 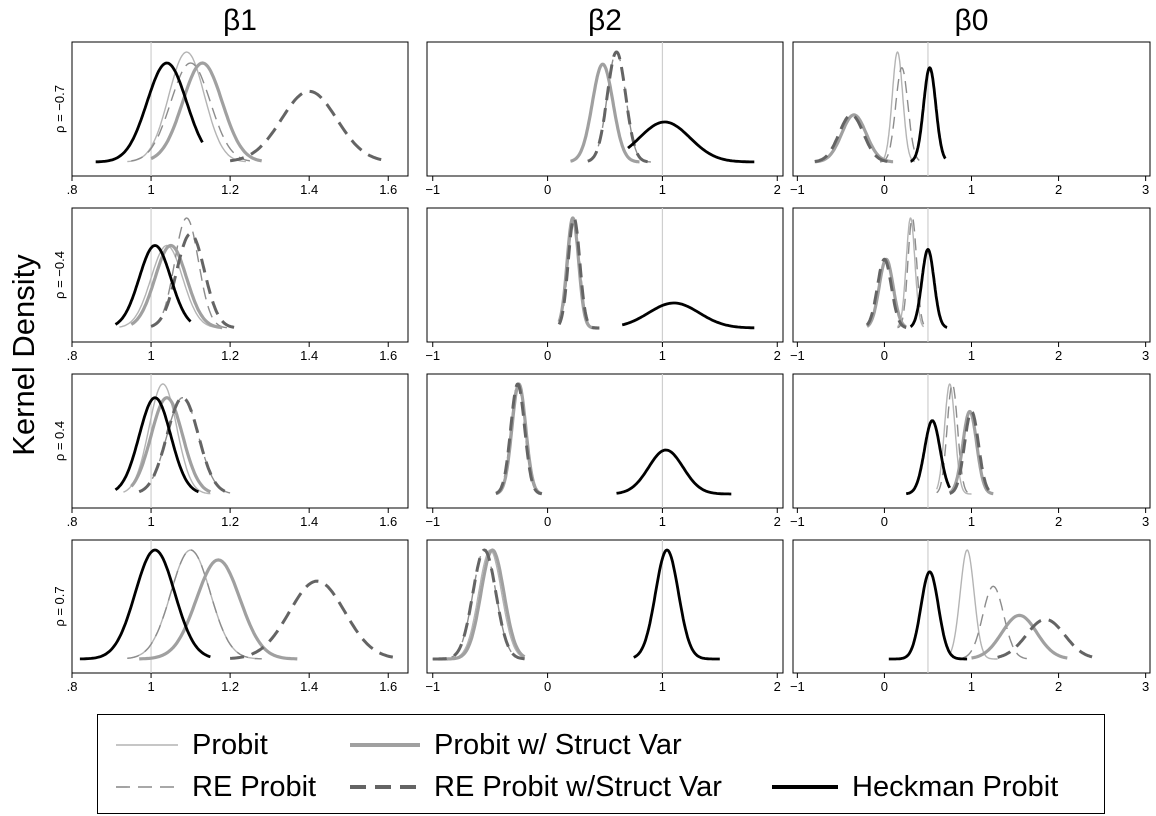 I want to click on legend-item-re-probit-struct-var: RE Probit w/Struct Var, so click(x=536, y=787).